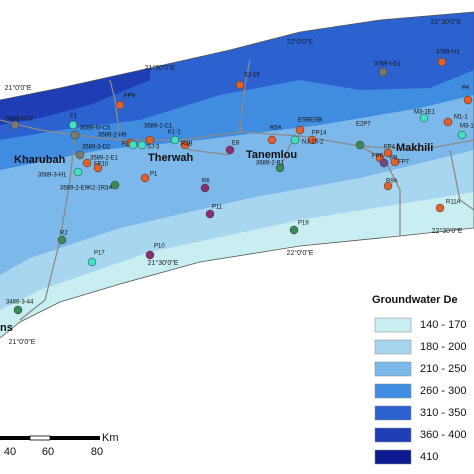  I want to click on well-label: 3789-I-I1, so click(448, 53).